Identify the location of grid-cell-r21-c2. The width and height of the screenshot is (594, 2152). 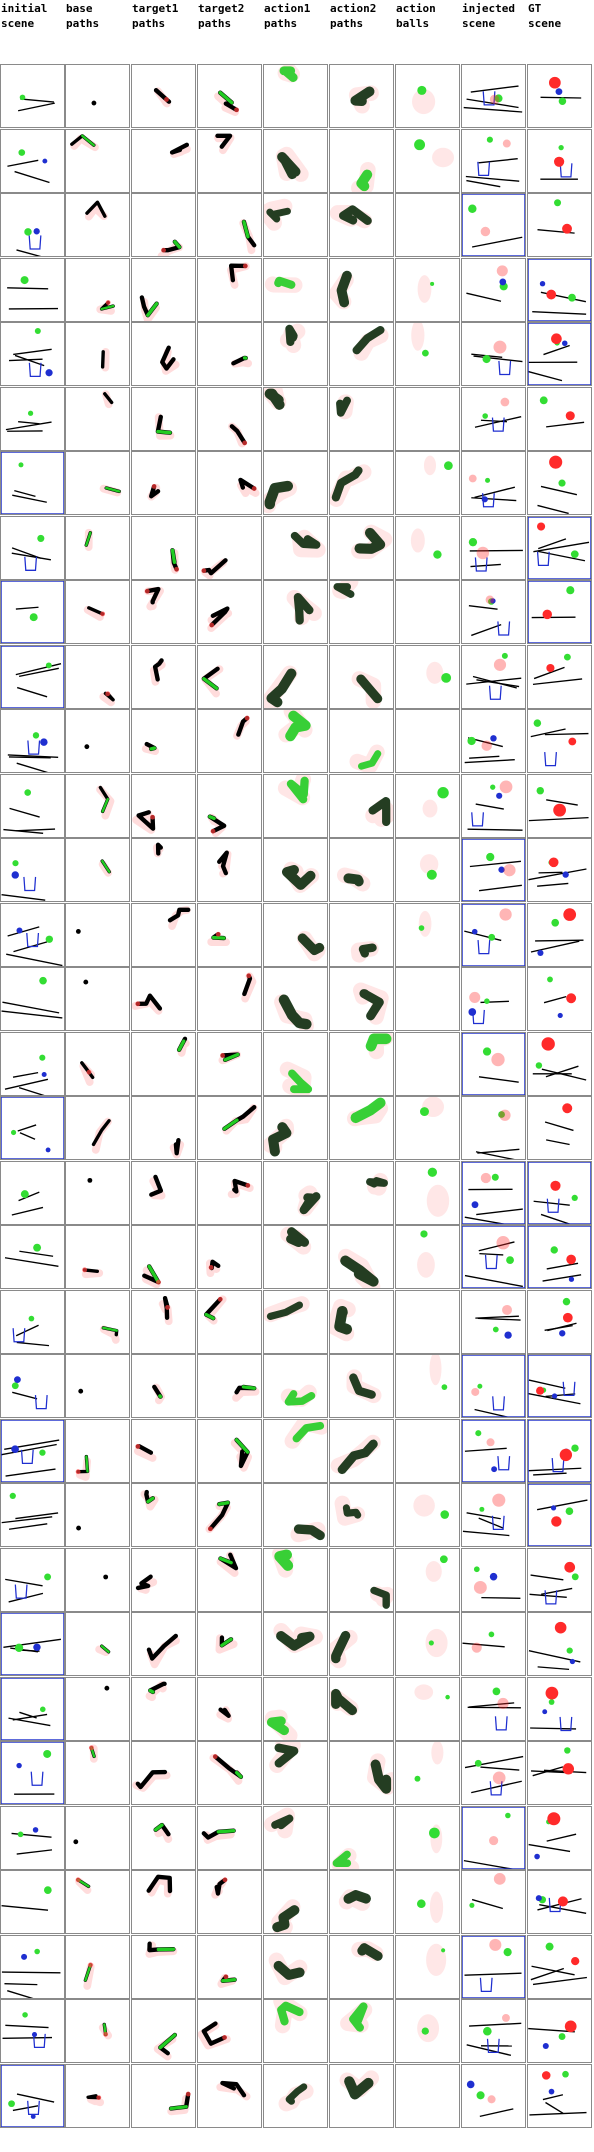
(97, 1386).